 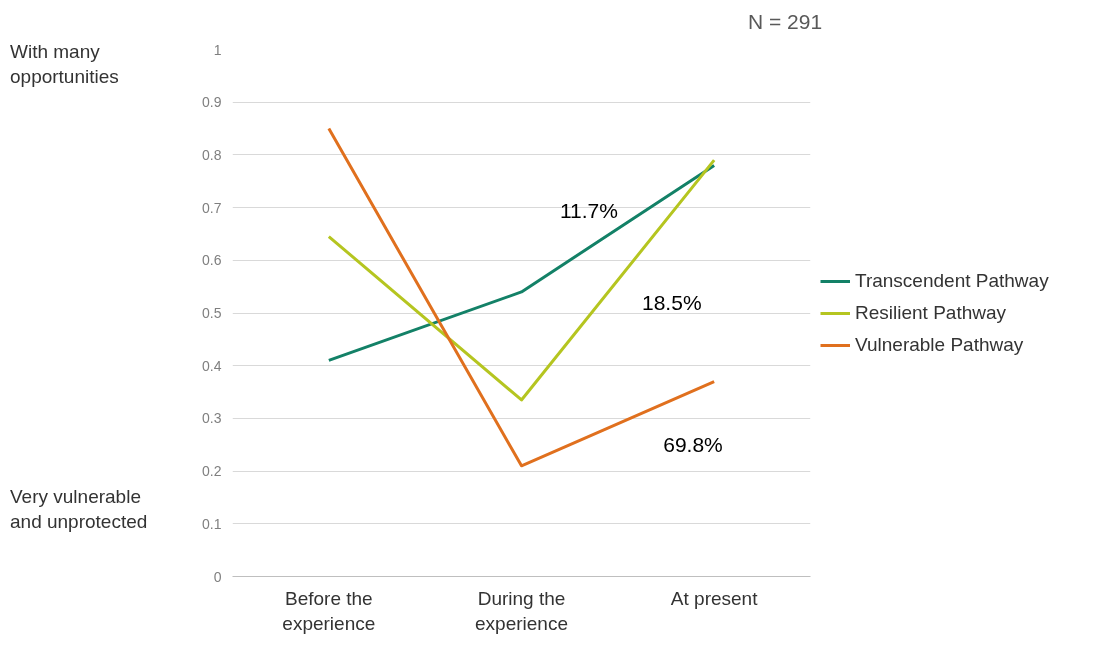 I want to click on y-tick-label: 1, so click(x=217, y=49).